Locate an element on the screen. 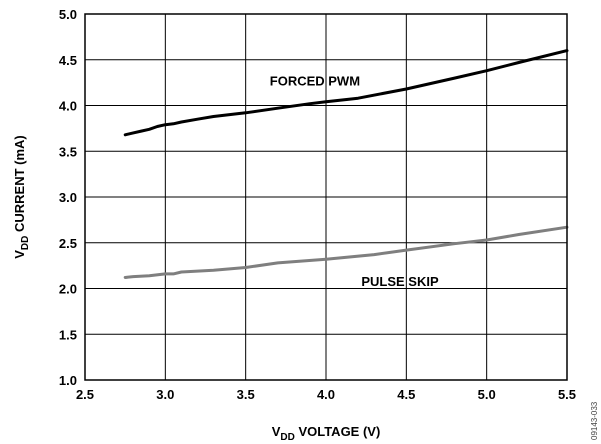  x-tick-label: 2.5 is located at coordinates (85, 394).